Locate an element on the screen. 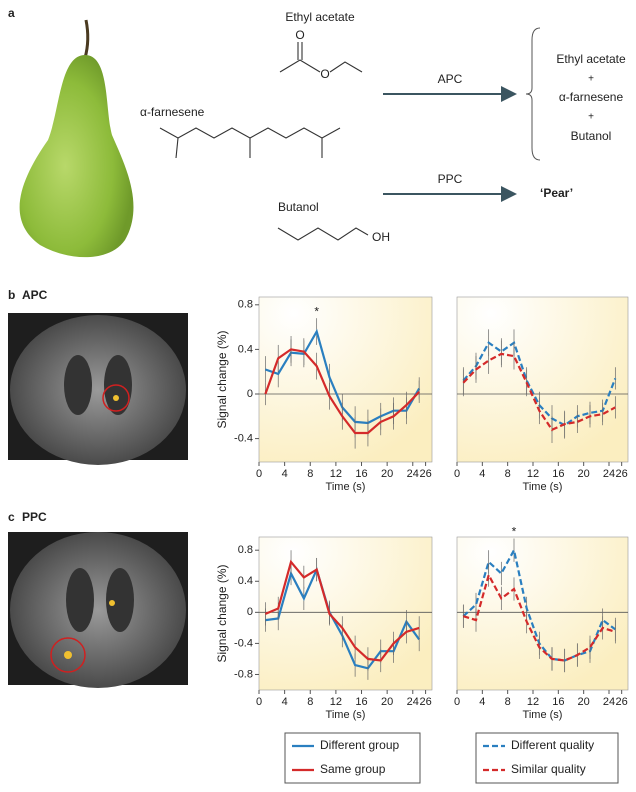  percept: ‘Pear’ is located at coordinates (556, 193).